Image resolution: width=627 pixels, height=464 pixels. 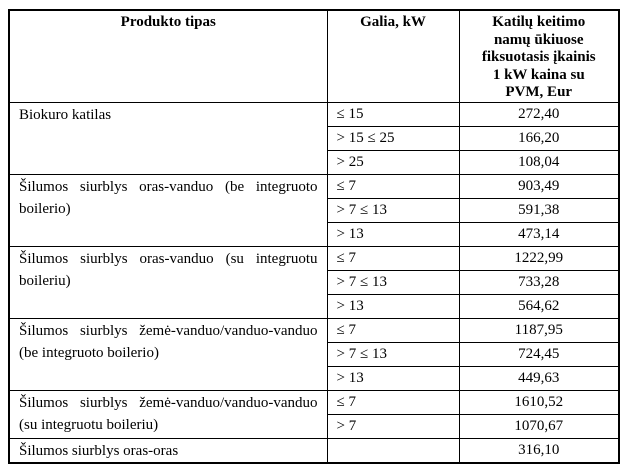 I want to click on header-price-line: PVM, Eur, so click(x=539, y=92).